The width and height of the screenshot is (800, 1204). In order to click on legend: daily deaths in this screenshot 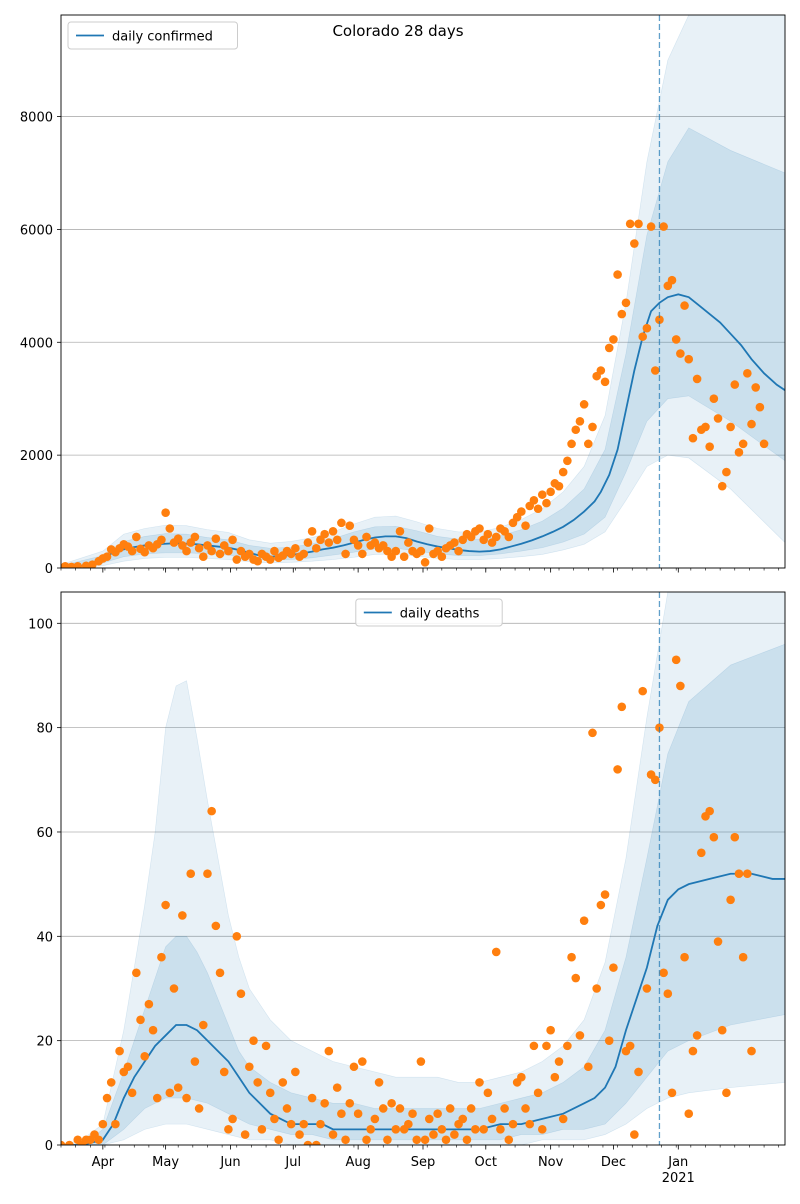, I will do `click(429, 612)`.